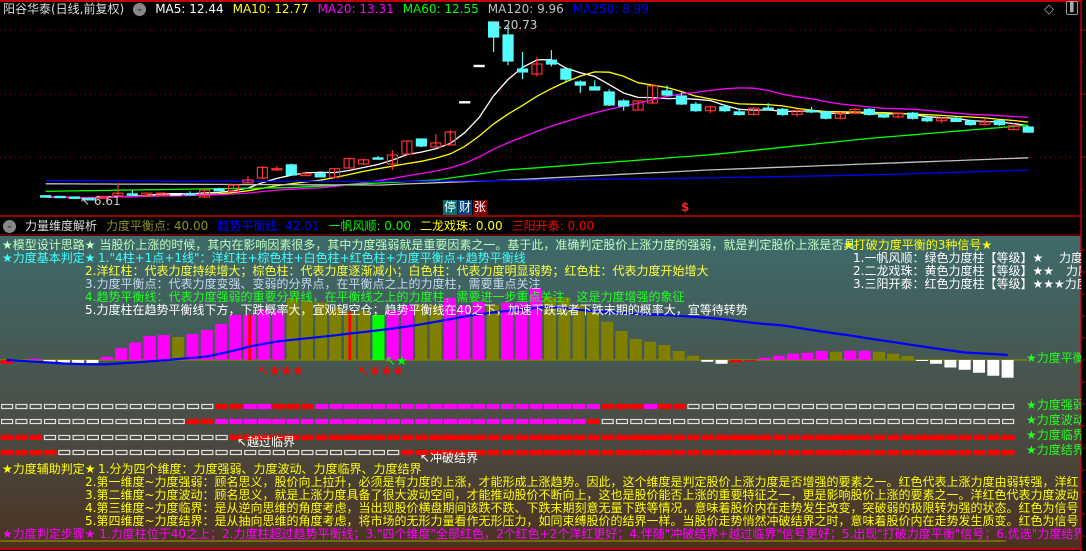  What do you see at coordinates (465, 207) in the screenshot?
I see `tag-finance: 财` at bounding box center [465, 207].